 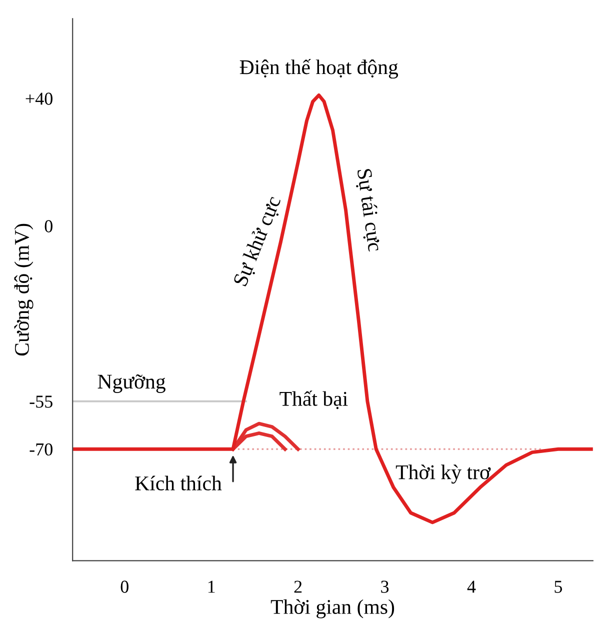 What do you see at coordinates (314, 400) in the screenshot?
I see `annotation: Thất bại` at bounding box center [314, 400].